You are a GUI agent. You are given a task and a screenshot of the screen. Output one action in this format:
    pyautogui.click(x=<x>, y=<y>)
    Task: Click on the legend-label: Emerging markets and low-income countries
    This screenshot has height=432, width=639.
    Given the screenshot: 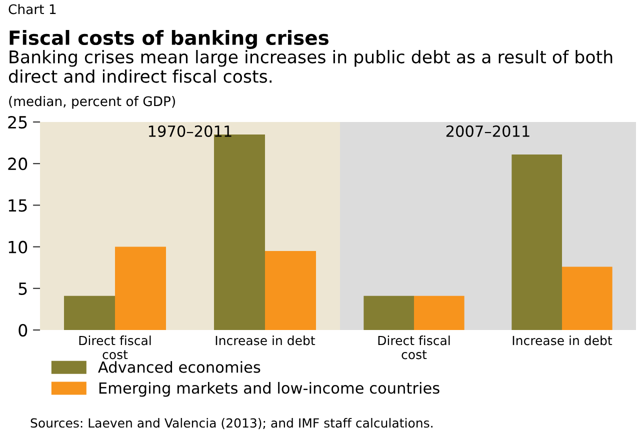 What is the action you would take?
    pyautogui.click(x=269, y=389)
    